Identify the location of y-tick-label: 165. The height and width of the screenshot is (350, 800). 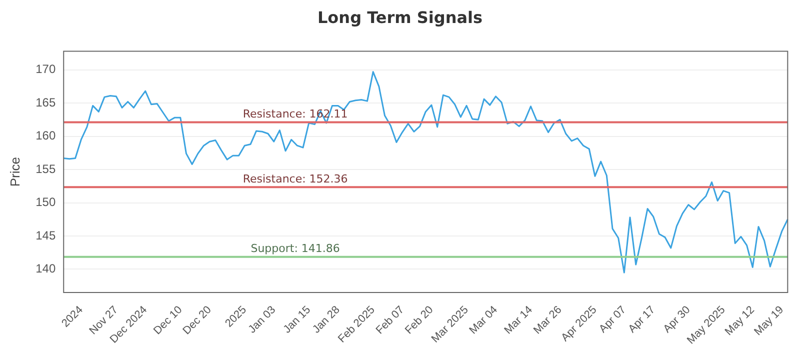
(46, 102).